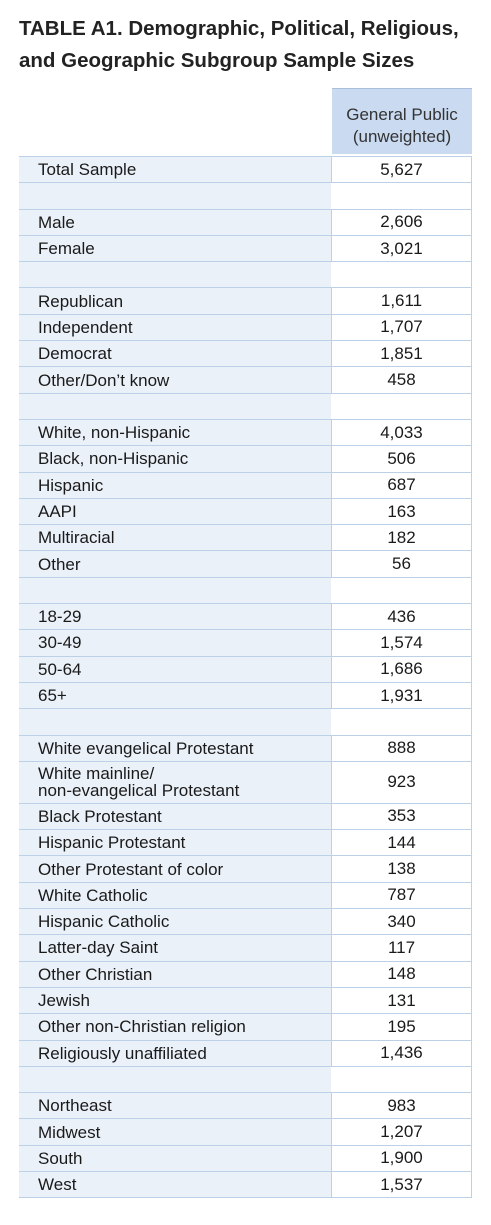 This screenshot has width=491, height=1225. Describe the element at coordinates (60, 643) in the screenshot. I see `row-label-text: 30-49` at that location.